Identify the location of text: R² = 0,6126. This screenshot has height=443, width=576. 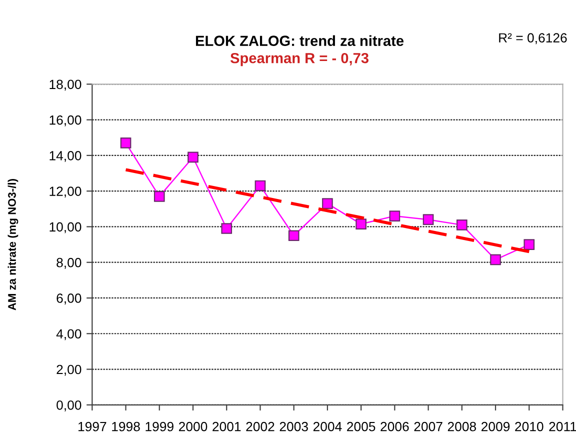
(533, 38).